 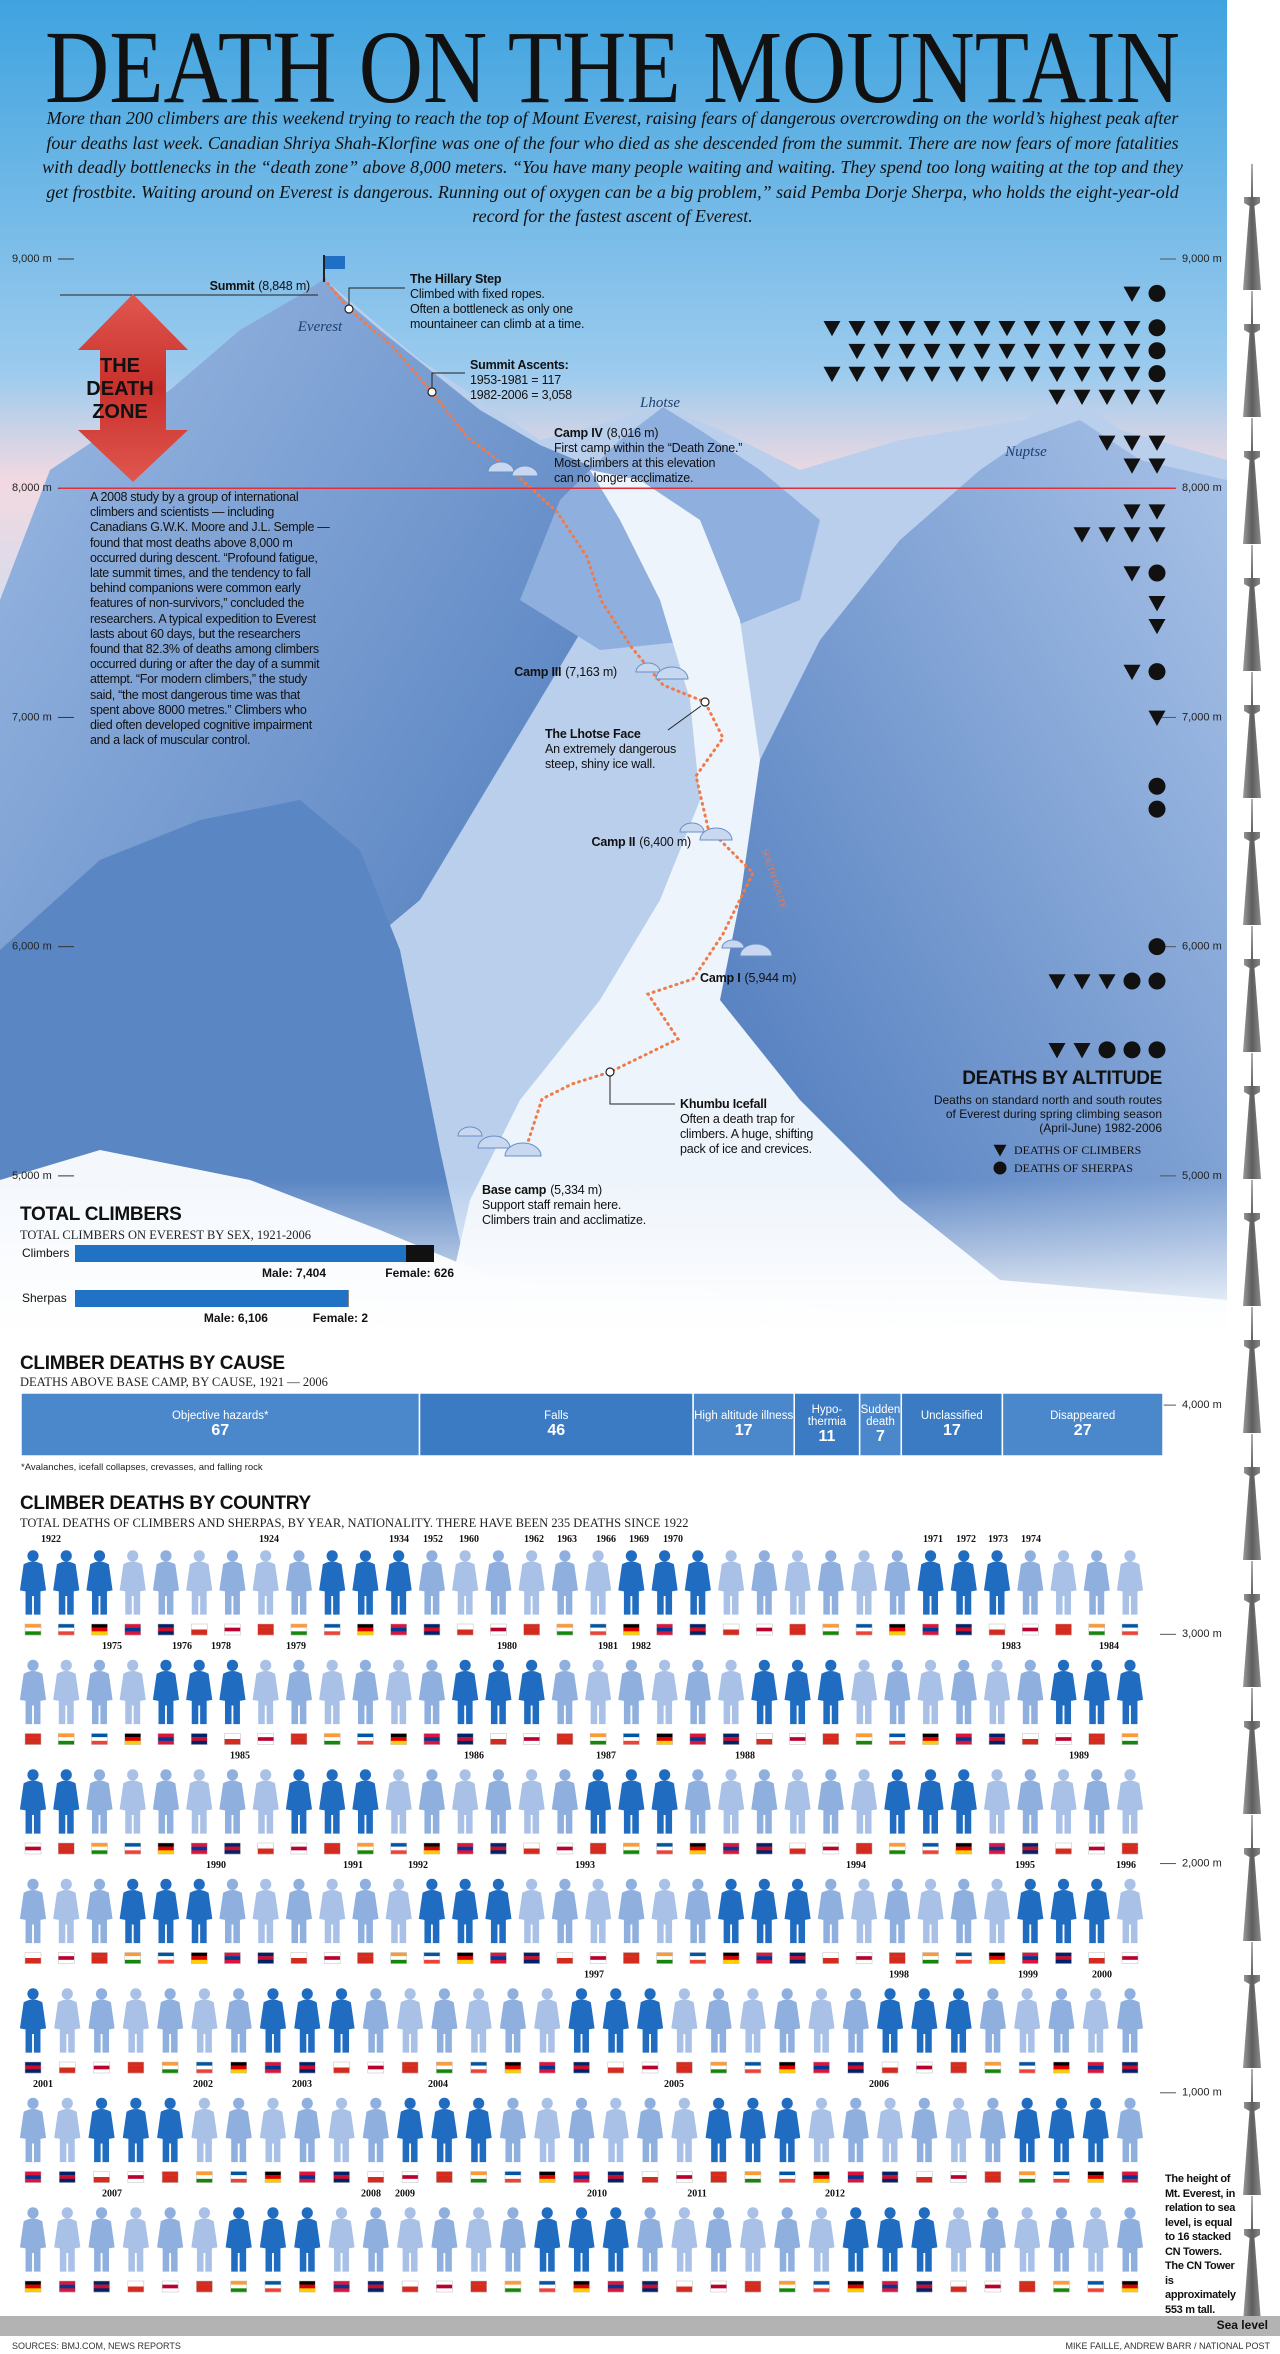 What do you see at coordinates (1202, 1405) in the screenshot?
I see `y-tick-label: 4,000 m` at bounding box center [1202, 1405].